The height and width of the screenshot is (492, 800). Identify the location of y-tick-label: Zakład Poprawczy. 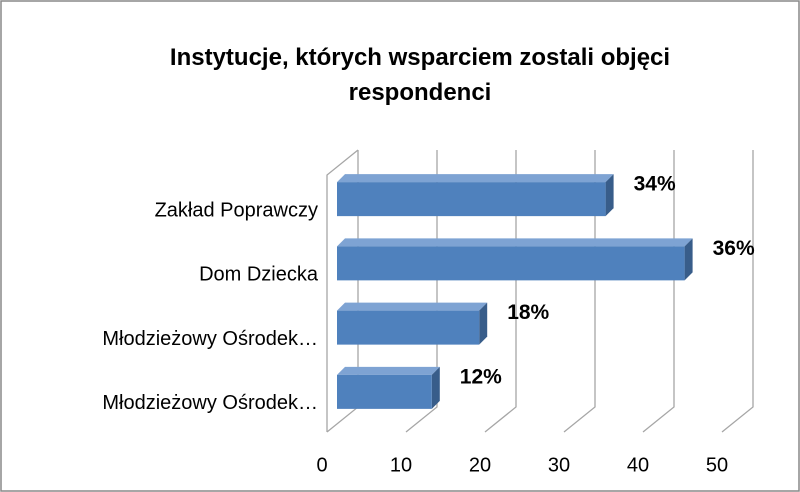
(236, 210).